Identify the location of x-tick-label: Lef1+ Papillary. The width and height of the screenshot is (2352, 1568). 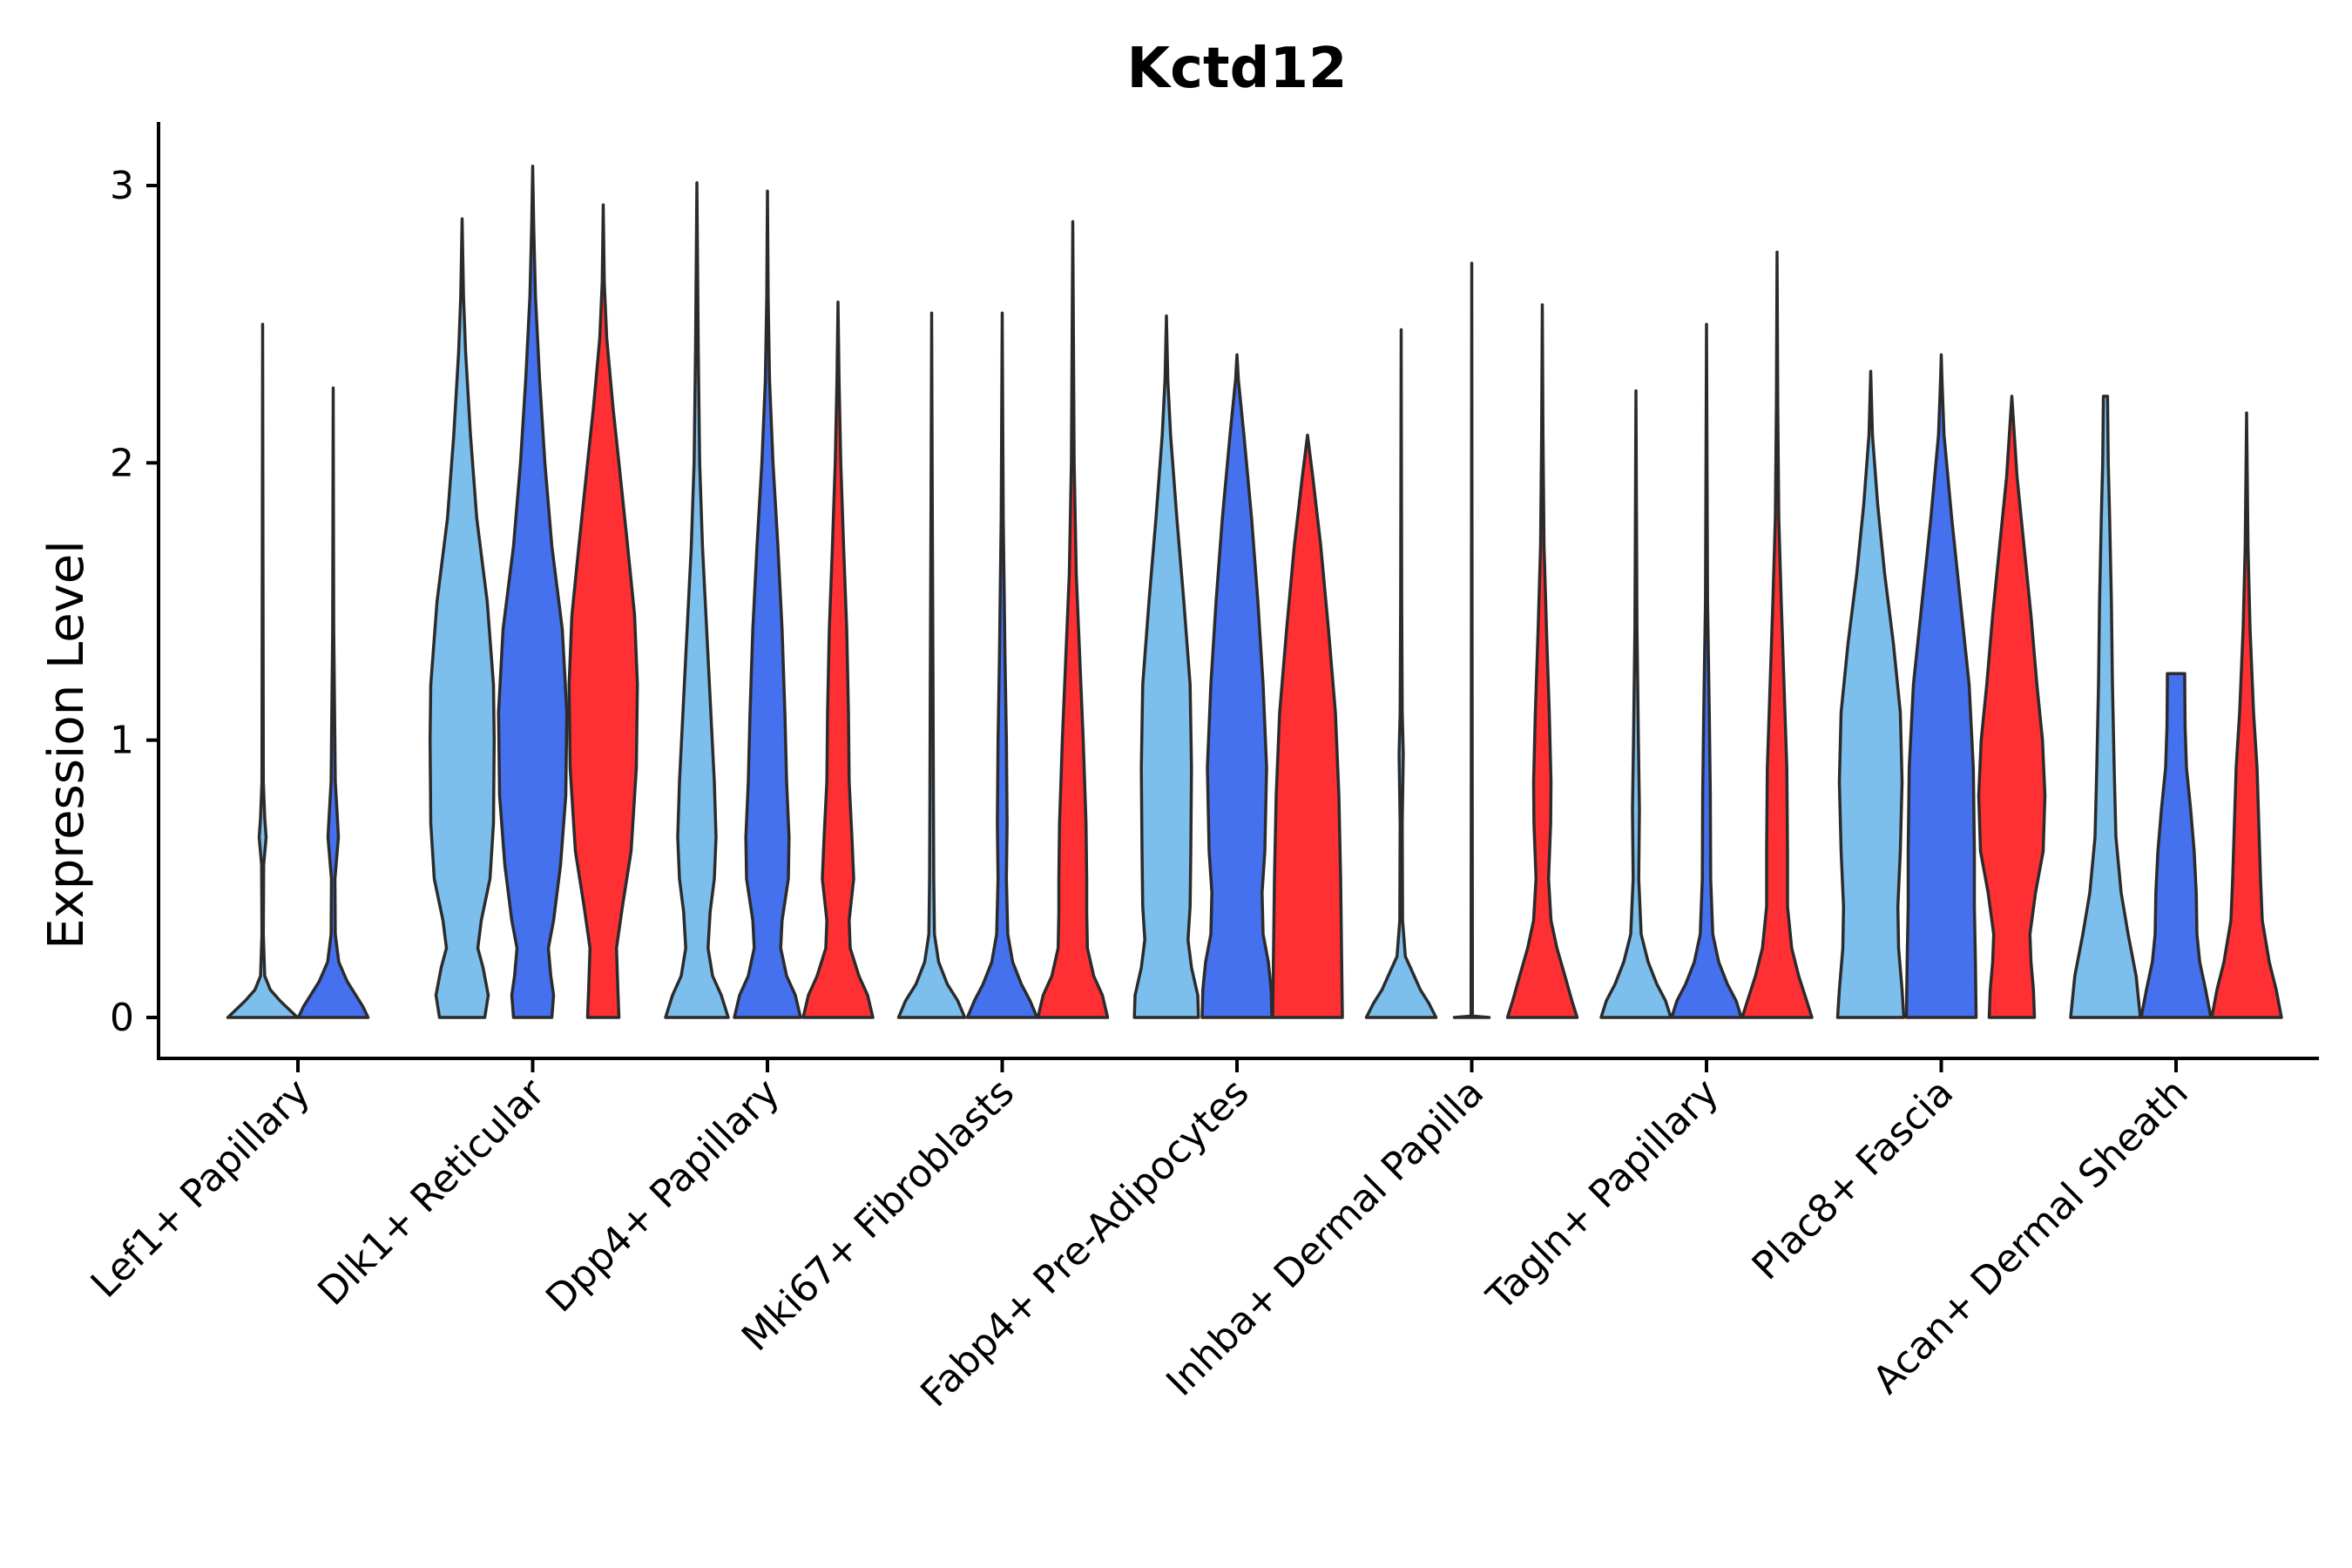
(201, 1189).